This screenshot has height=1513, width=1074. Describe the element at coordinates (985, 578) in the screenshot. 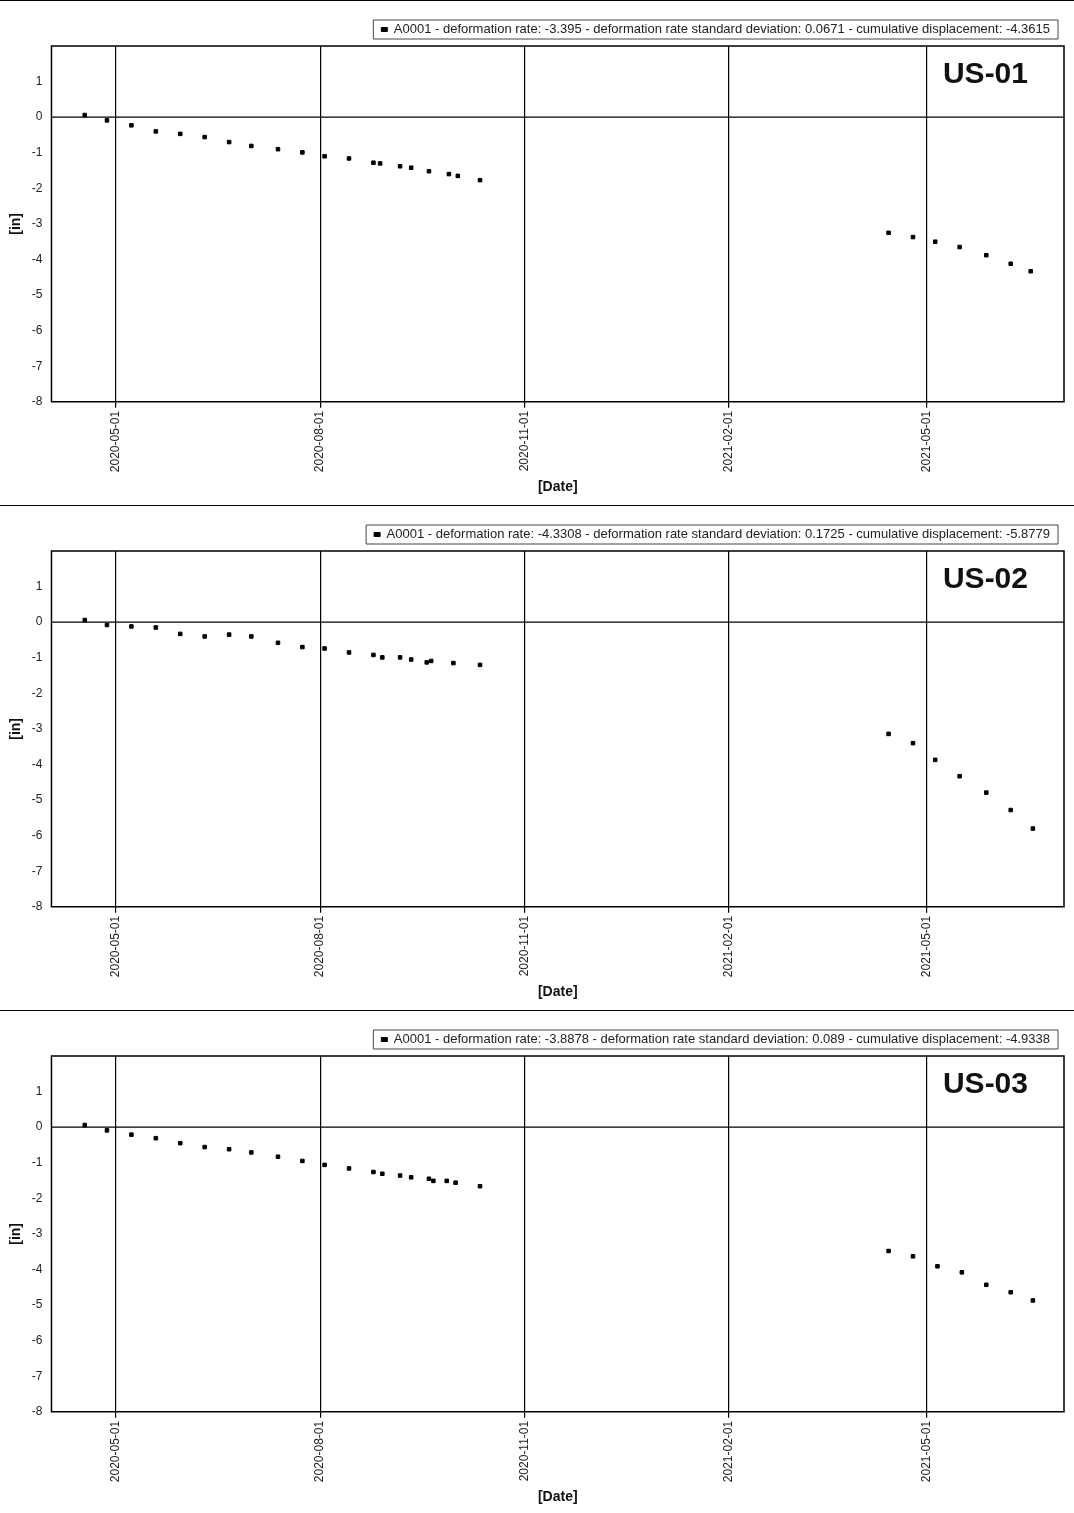

I see `annotation: US-02` at that location.